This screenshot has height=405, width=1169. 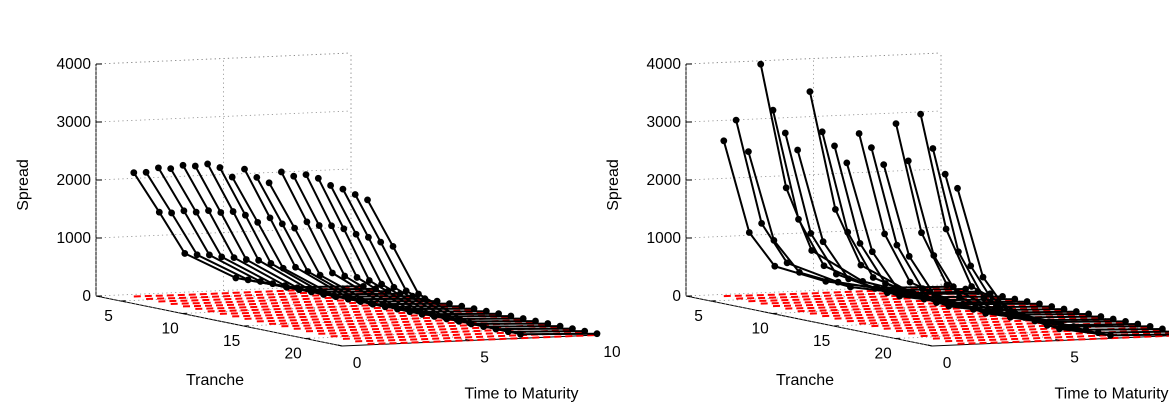 I want to click on chart-1-time-axis-title: Time to Maturity, so click(x=1111, y=394).